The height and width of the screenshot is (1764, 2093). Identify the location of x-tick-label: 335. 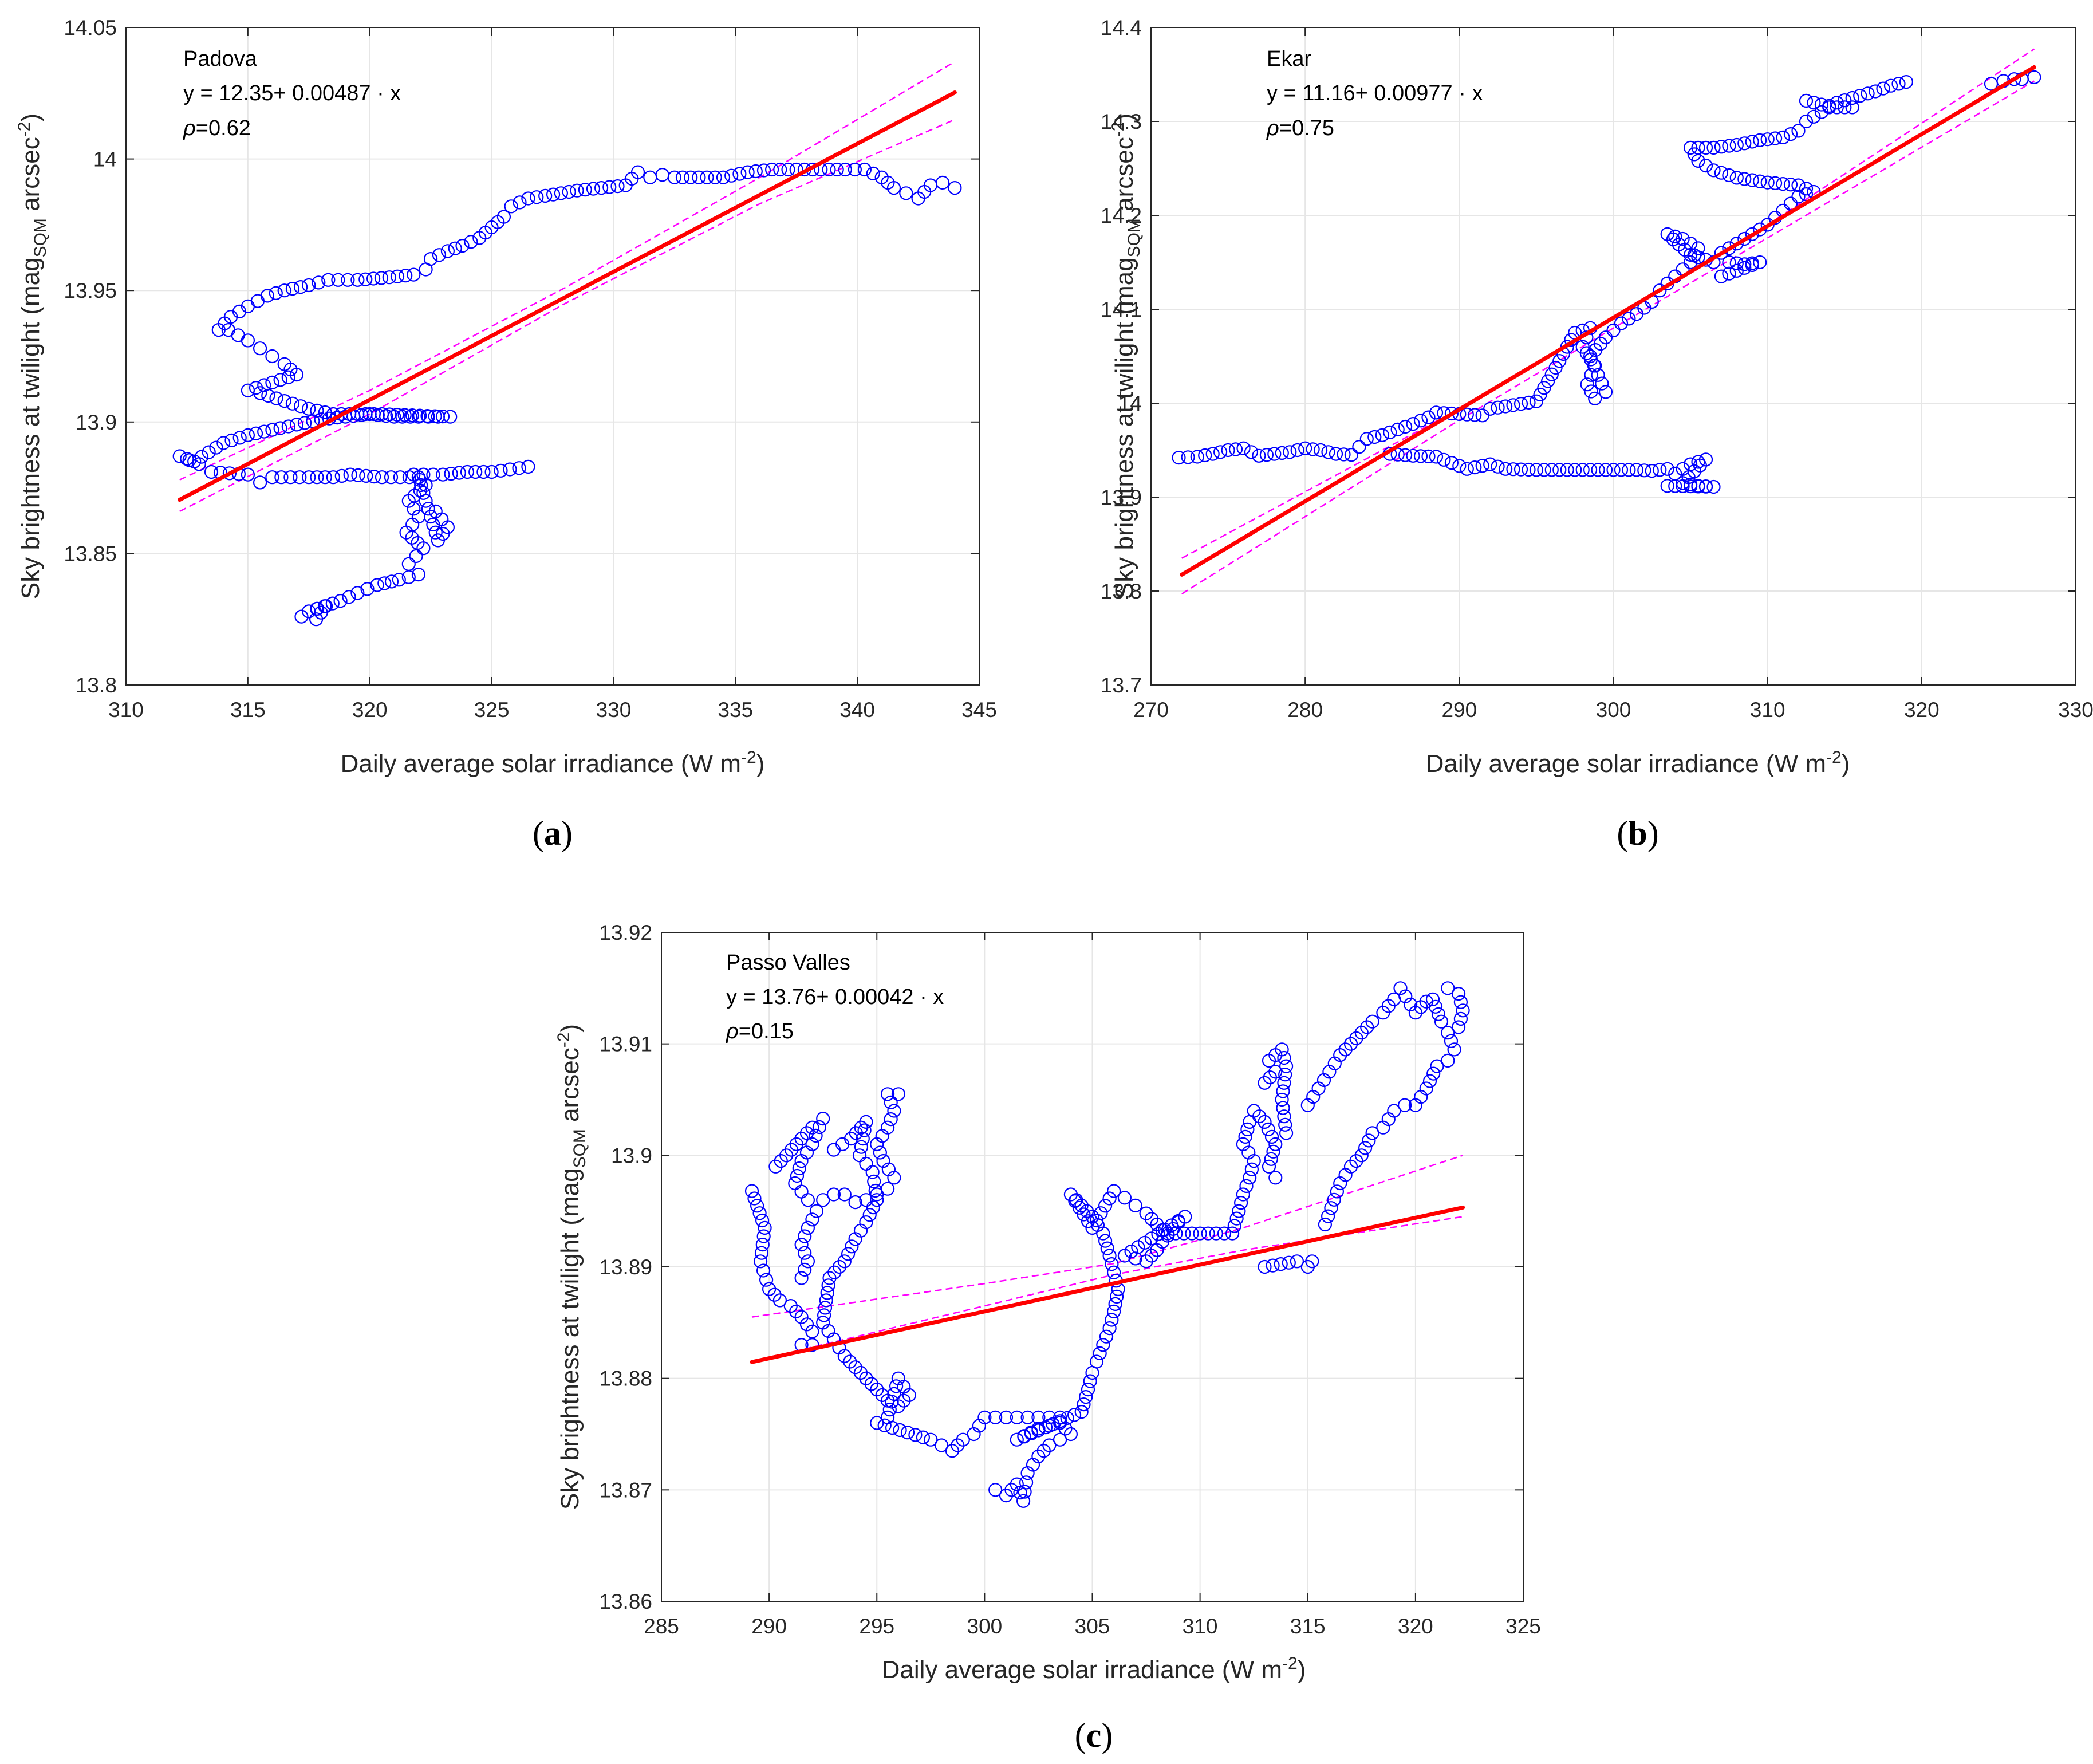
(735, 710).